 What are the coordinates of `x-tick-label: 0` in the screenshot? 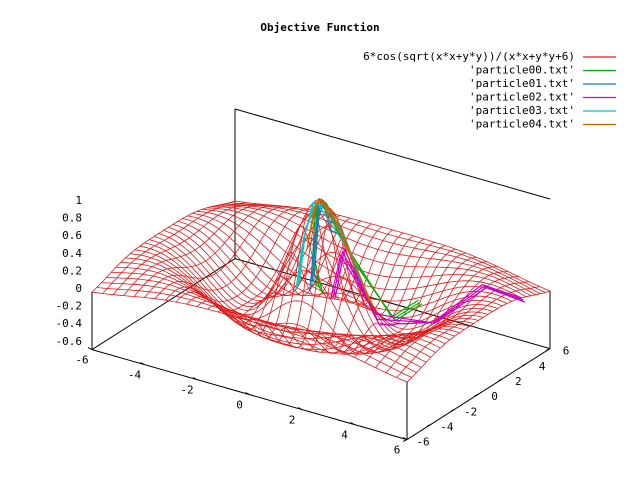 It's located at (239, 405).